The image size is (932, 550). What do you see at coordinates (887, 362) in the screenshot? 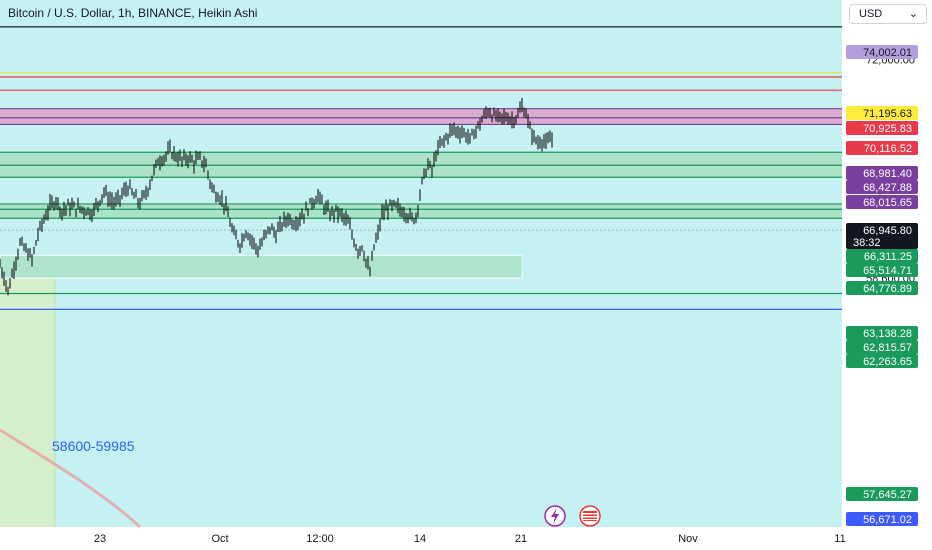
I see `price-label-text: 62,263.65` at bounding box center [887, 362].